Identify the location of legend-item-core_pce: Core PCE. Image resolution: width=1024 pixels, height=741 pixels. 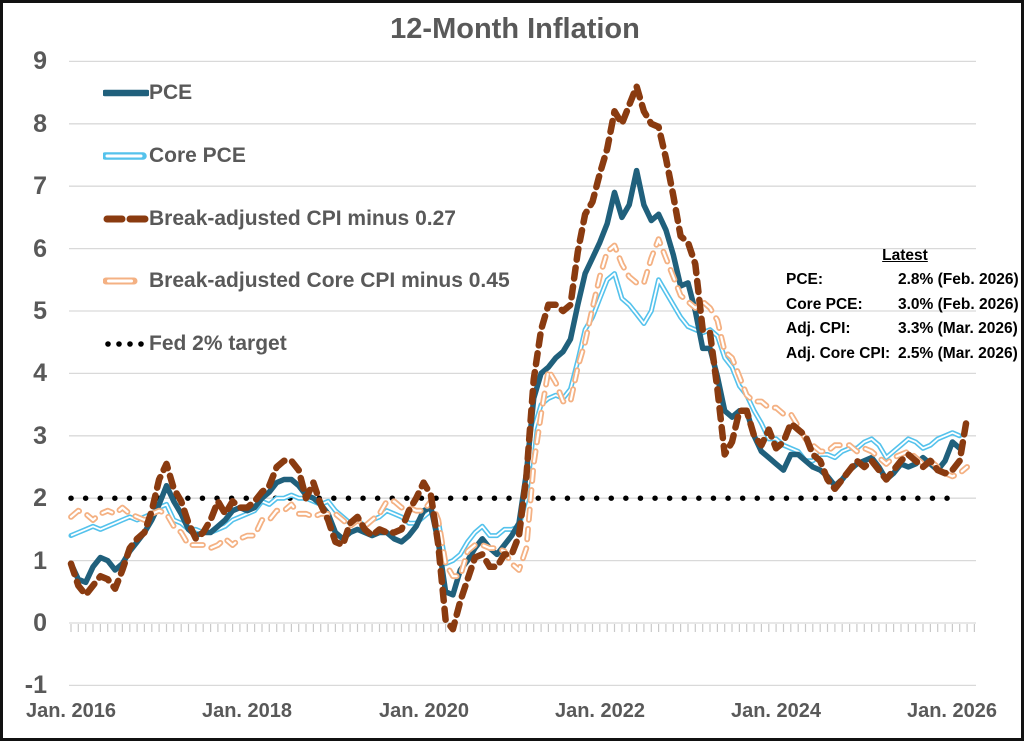
(174, 156).